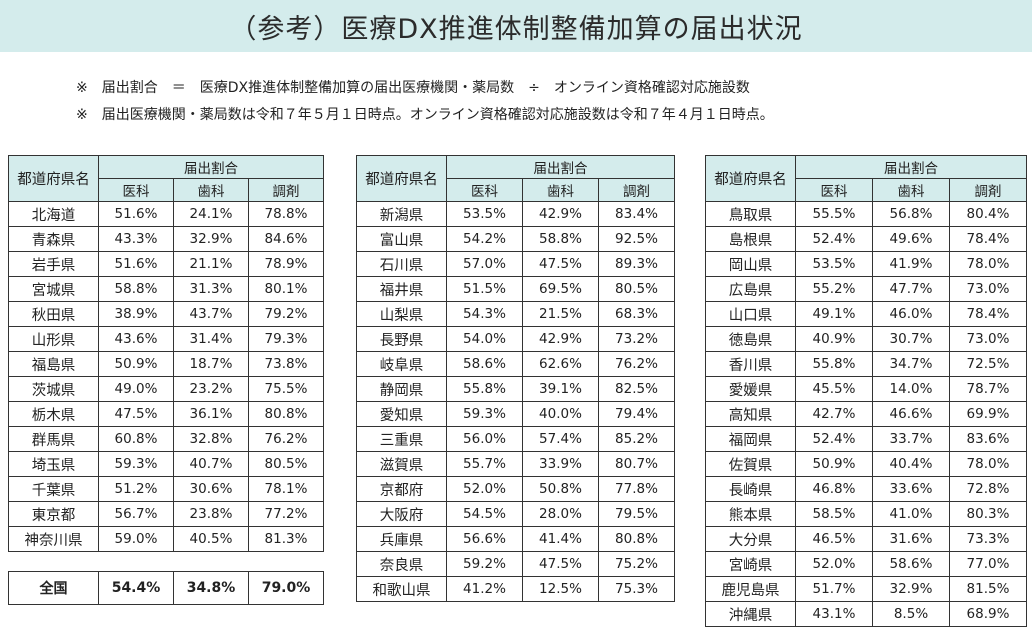 The width and height of the screenshot is (1032, 637). What do you see at coordinates (211, 514) in the screenshot?
I see `dental-ratio: 23.8%` at bounding box center [211, 514].